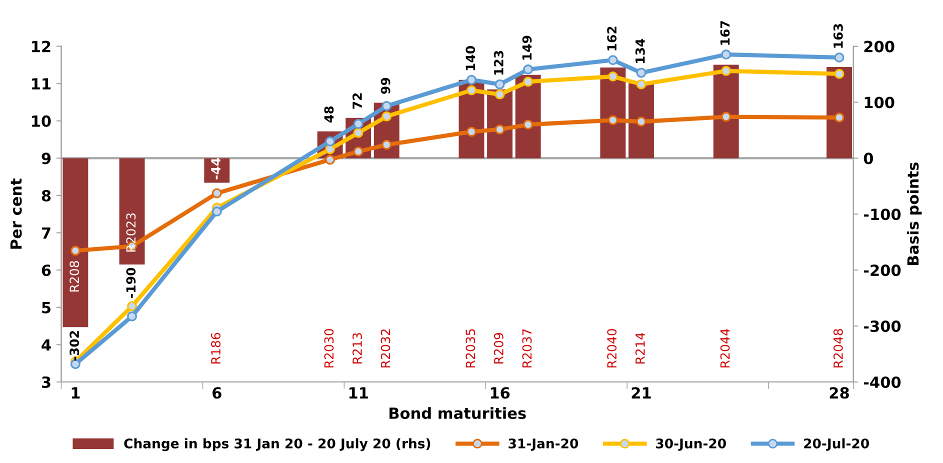 Image resolution: width=943 pixels, height=463 pixels. What do you see at coordinates (46, 344) in the screenshot?
I see `y-tick-label: 4` at bounding box center [46, 344].